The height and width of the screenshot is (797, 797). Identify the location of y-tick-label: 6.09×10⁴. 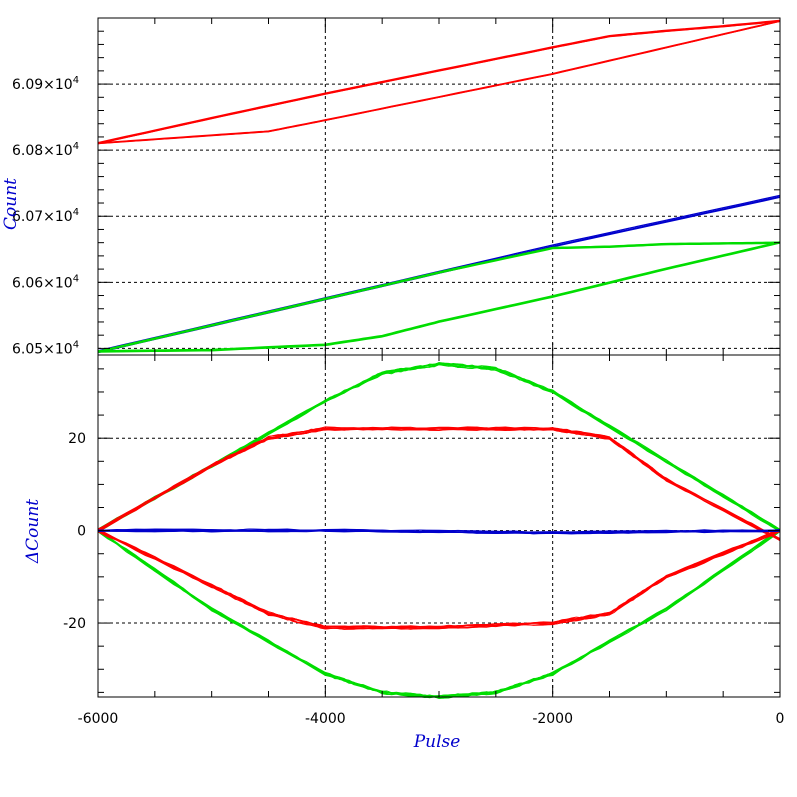
(45, 84).